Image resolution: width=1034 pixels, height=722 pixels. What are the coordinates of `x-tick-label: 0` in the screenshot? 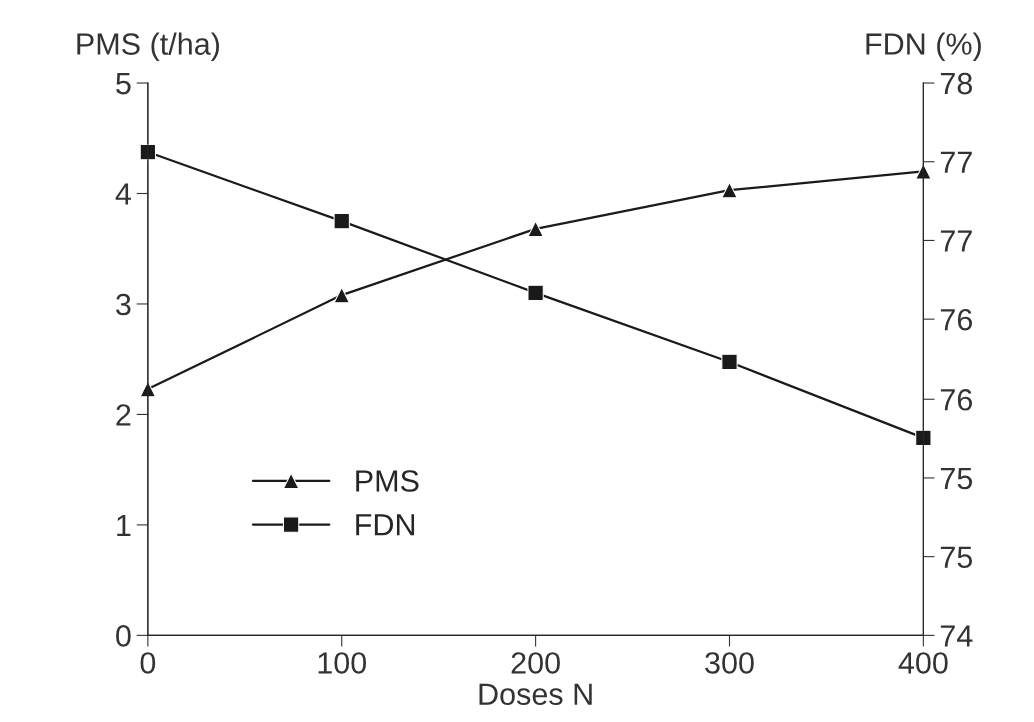 It's located at (148, 663).